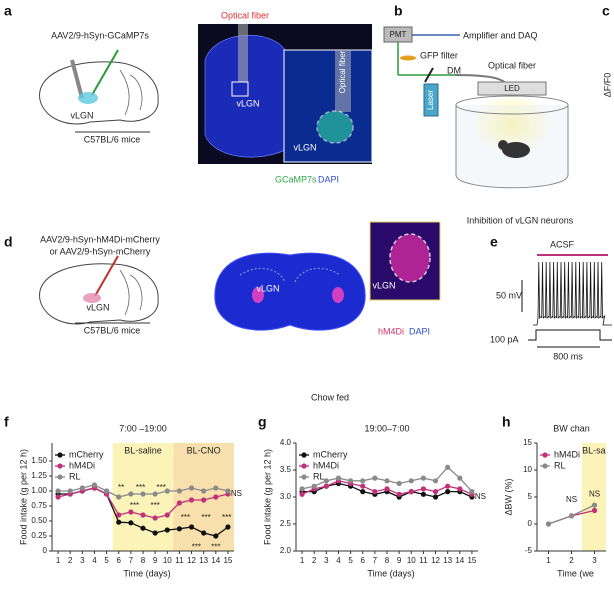  Describe the element at coordinates (391, 331) in the screenshot. I see `stain-label: hM4Di` at that location.